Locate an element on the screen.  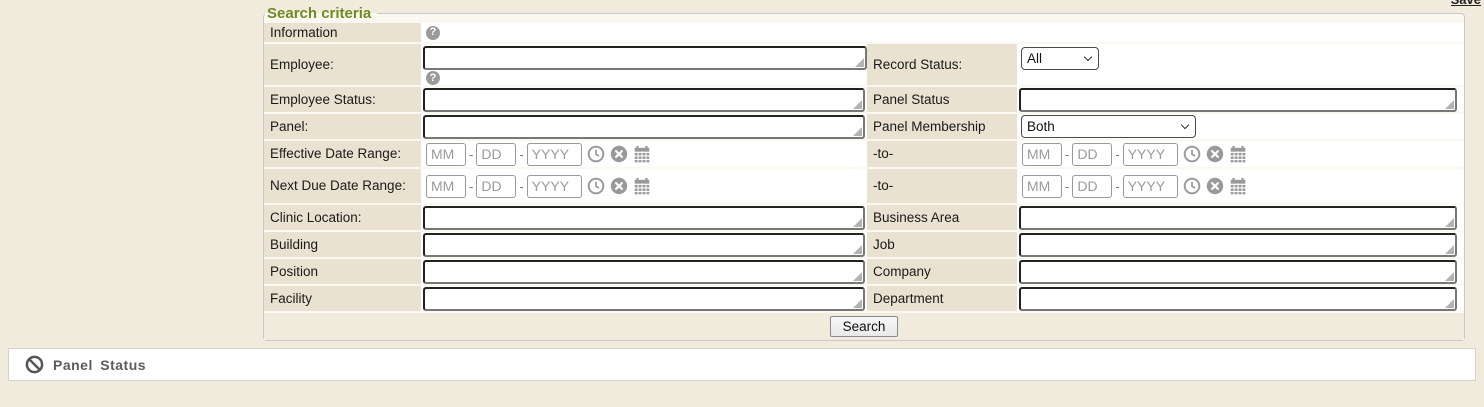
employee-label: Employee: is located at coordinates (342, 64).